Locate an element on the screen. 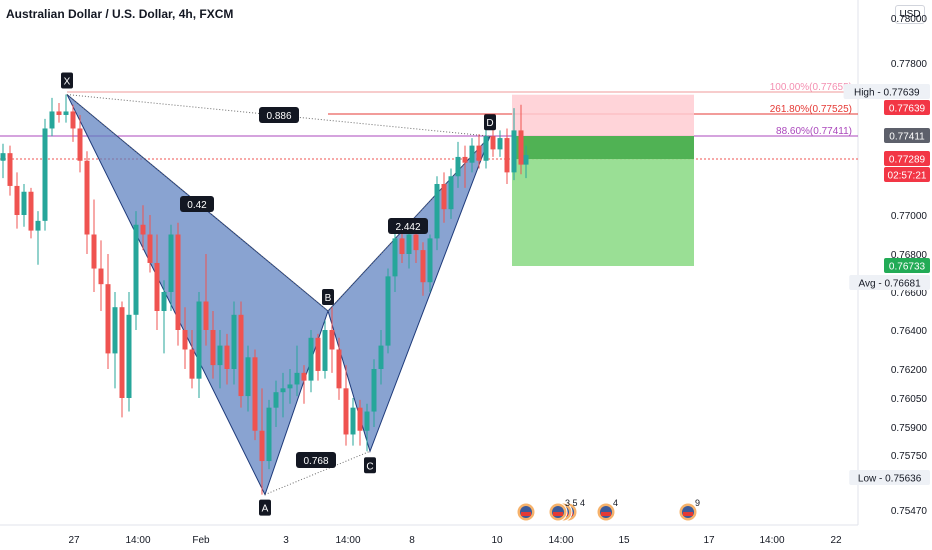 The height and width of the screenshot is (550, 932). x-tick-5: 8 is located at coordinates (412, 540).